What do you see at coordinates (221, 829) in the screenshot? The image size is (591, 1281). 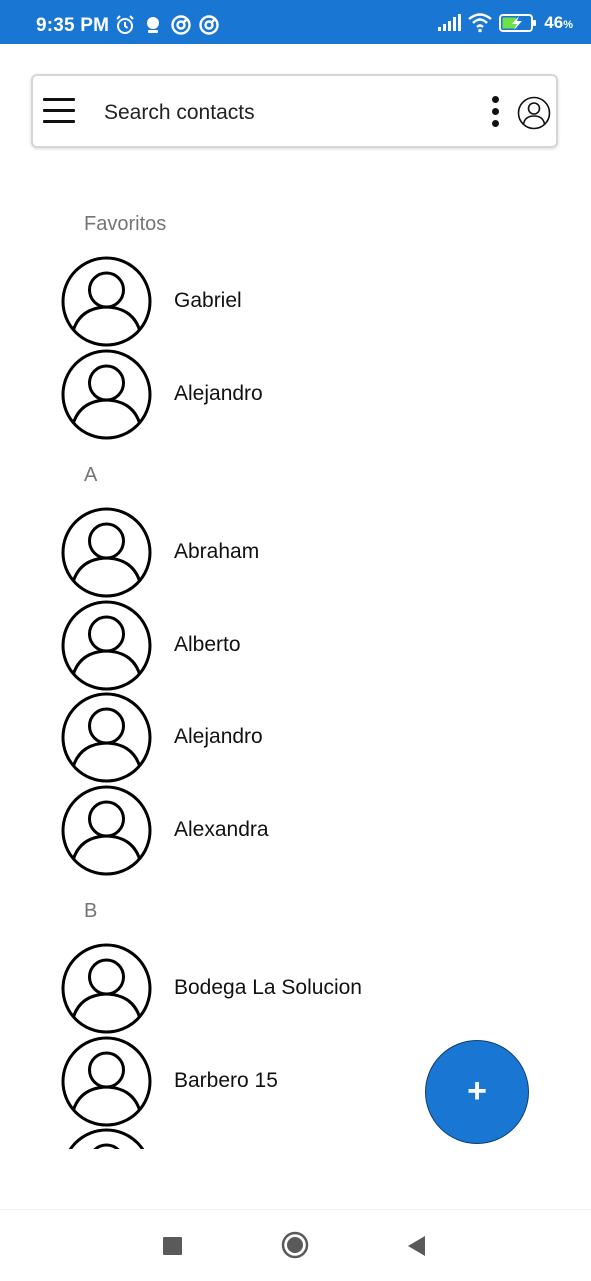 I see `contact-name: Alexandra` at bounding box center [221, 829].